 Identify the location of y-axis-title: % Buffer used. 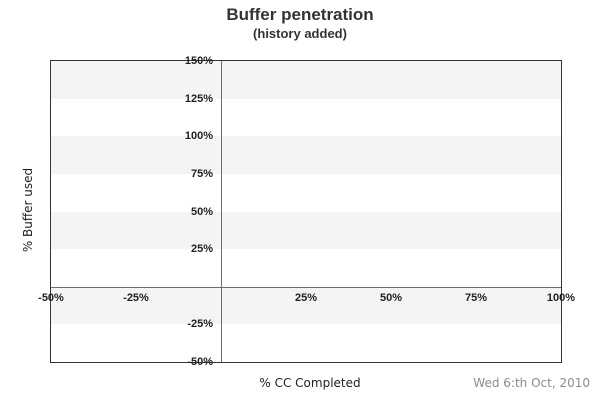
(28, 210).